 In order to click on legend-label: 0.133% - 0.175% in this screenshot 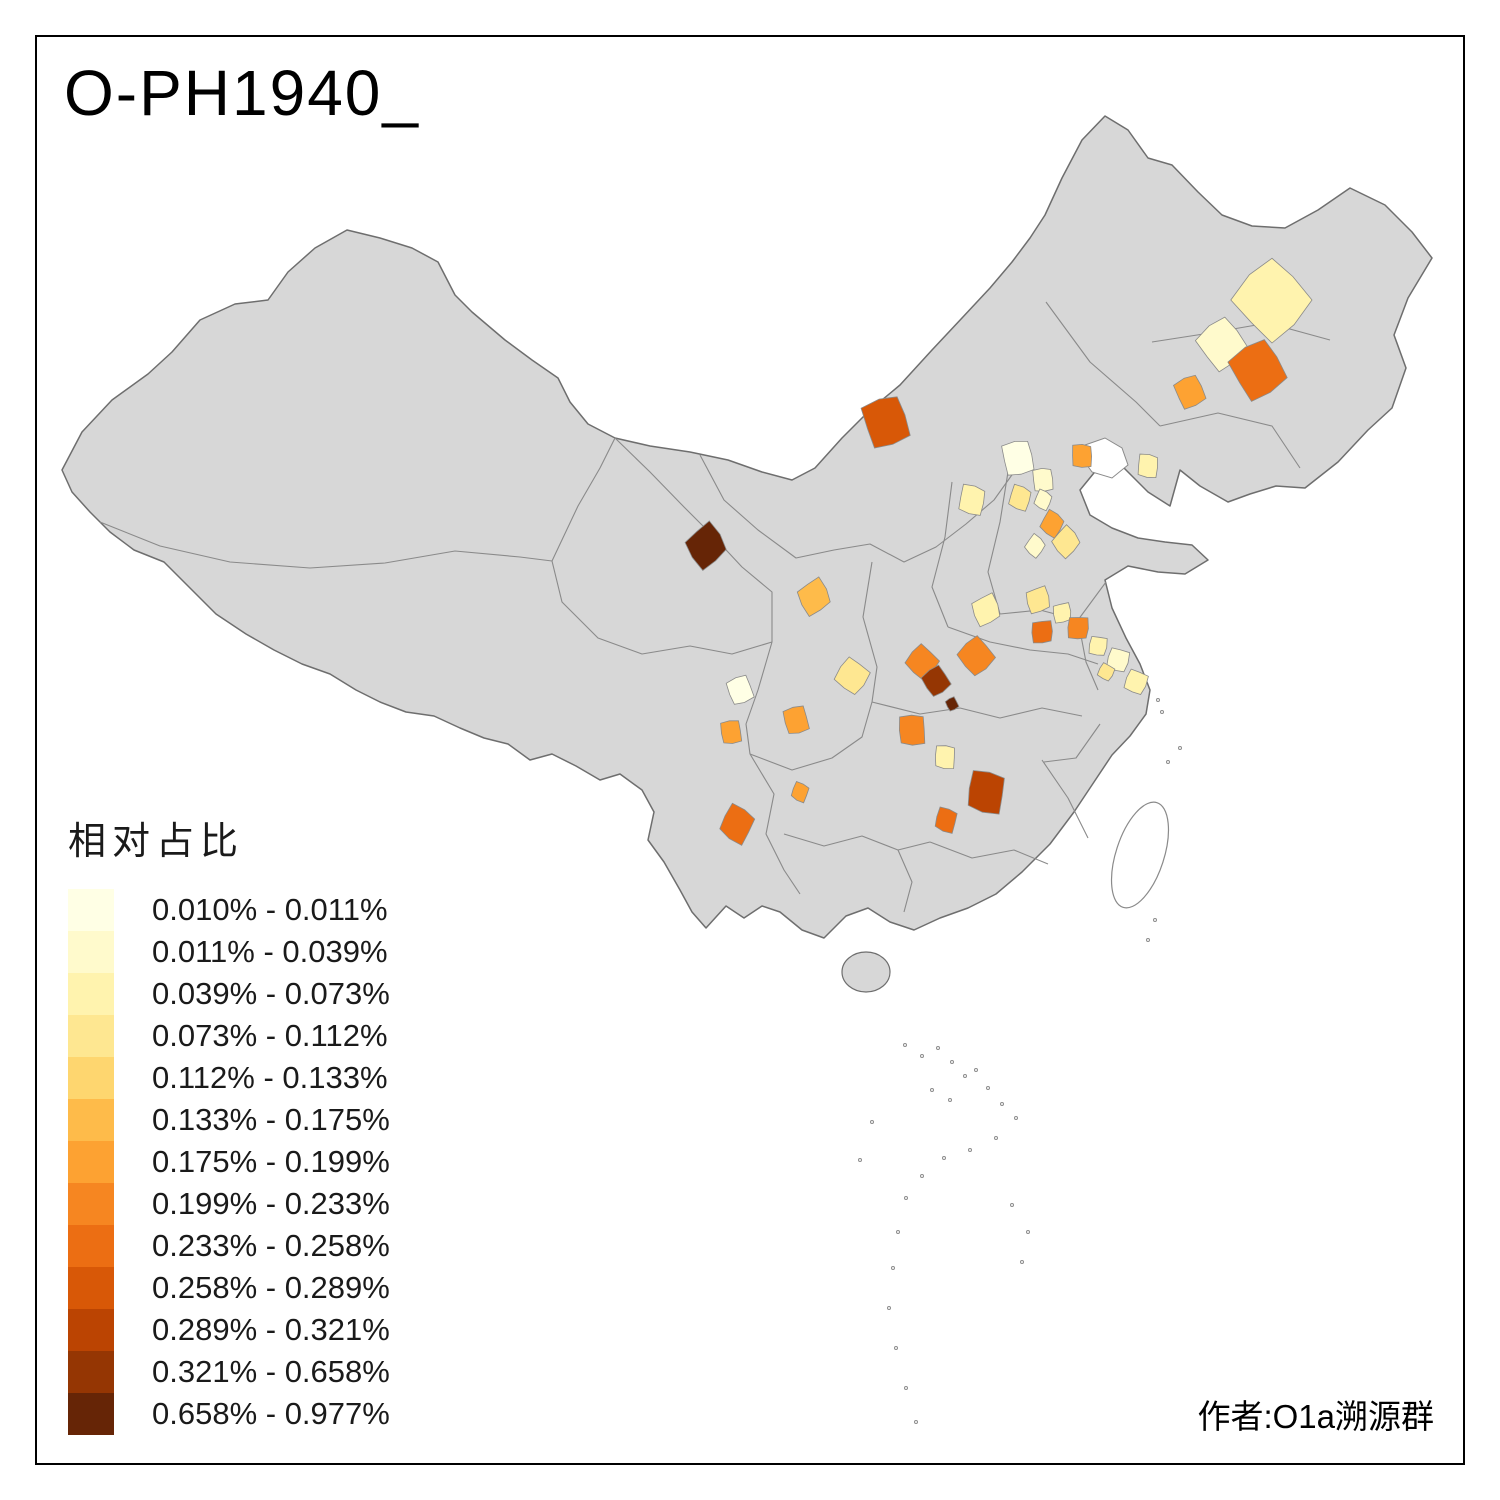, I will do `click(271, 1119)`.